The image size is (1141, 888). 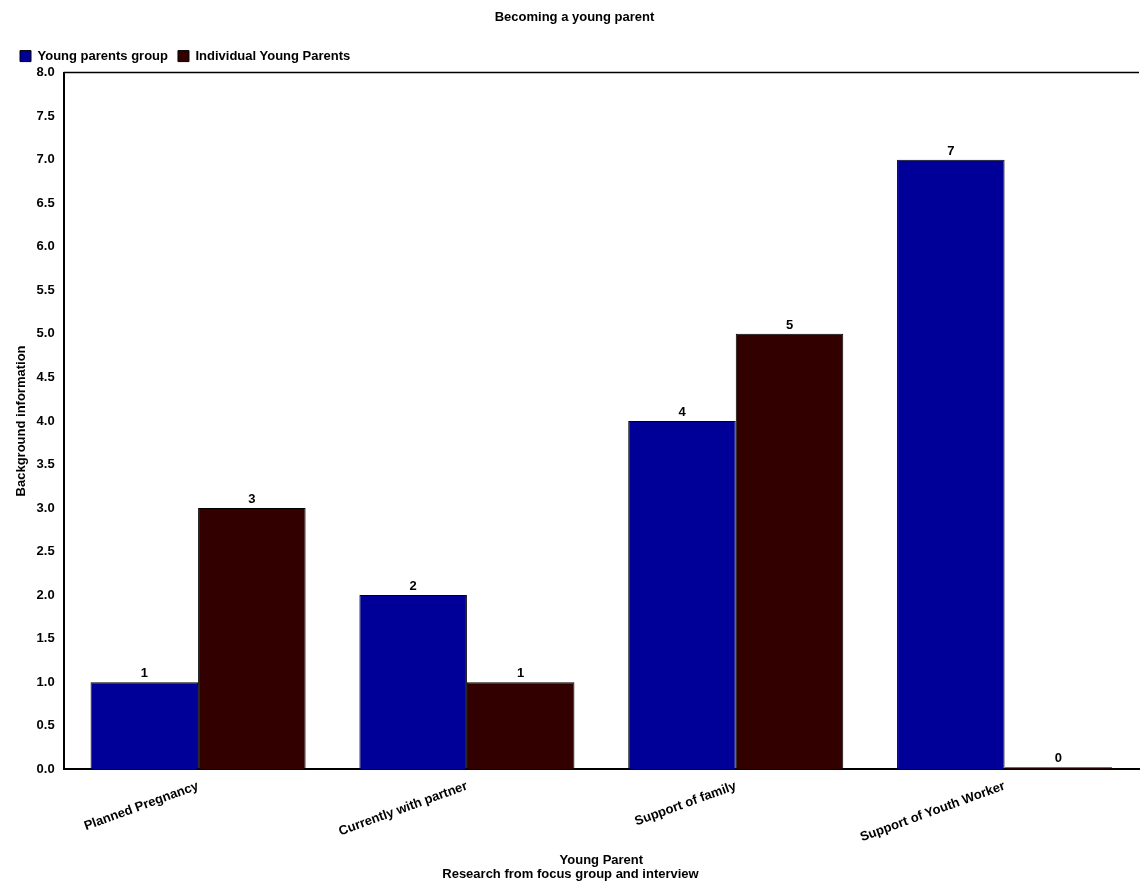 What do you see at coordinates (252, 499) in the screenshot?
I see `data-label: 3` at bounding box center [252, 499].